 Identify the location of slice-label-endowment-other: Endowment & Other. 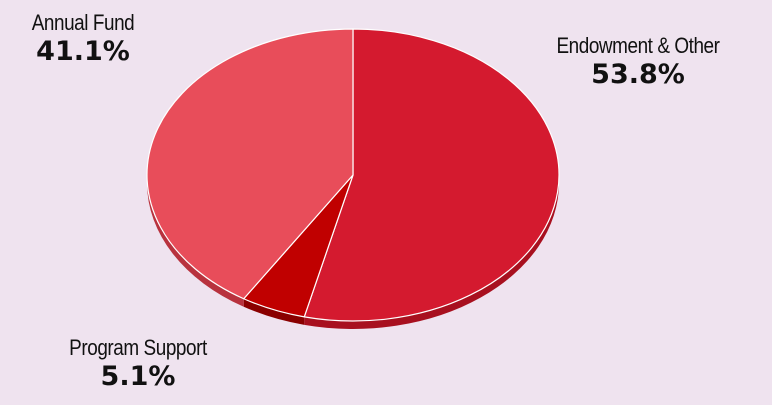
(638, 45).